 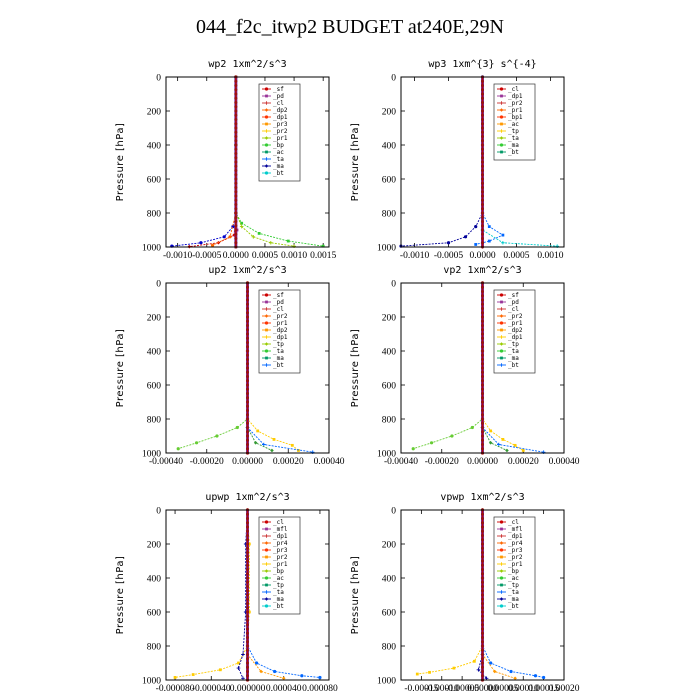 What do you see at coordinates (389, 580) in the screenshot?
I see `y-tick-label: 400` at bounding box center [389, 580].